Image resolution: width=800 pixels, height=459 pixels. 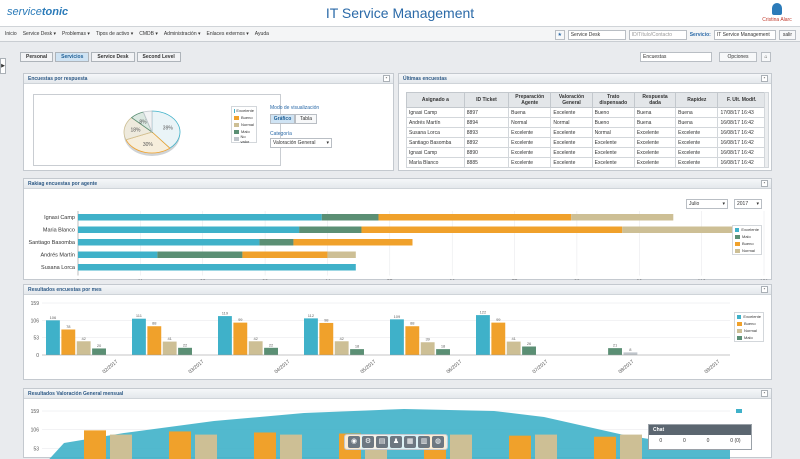 I want to click on table-cell: Buena, so click(x=697, y=123).